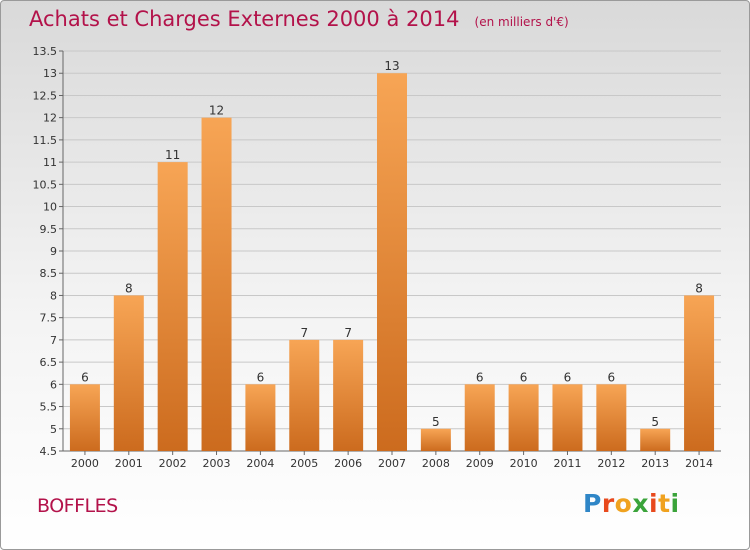 Image resolution: width=750 pixels, height=550 pixels. I want to click on y-tick-label: 8, so click(53, 295).